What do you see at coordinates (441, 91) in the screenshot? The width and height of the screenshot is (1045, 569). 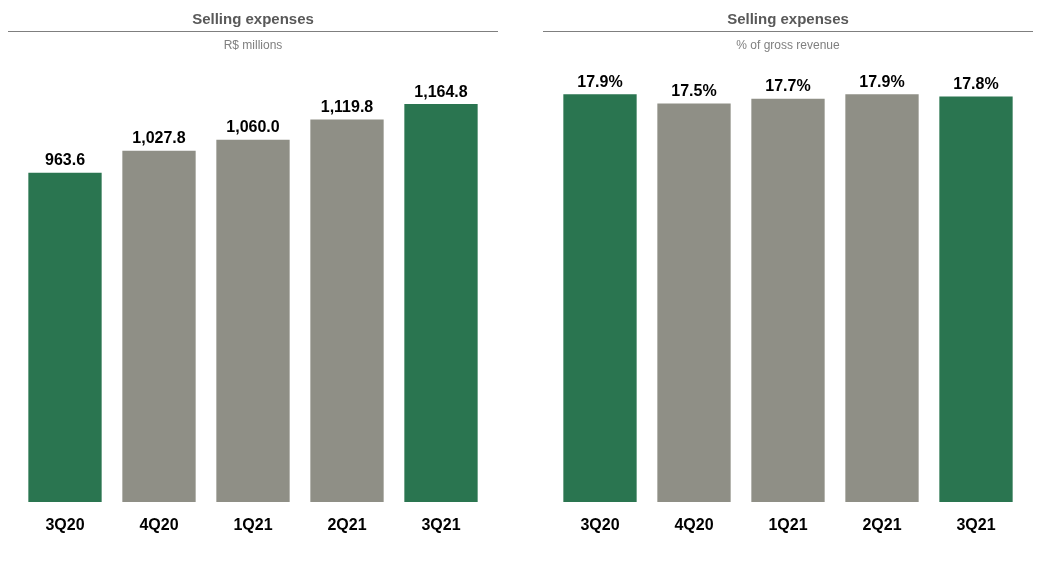 I see `data-label: 1,164.8` at bounding box center [441, 91].